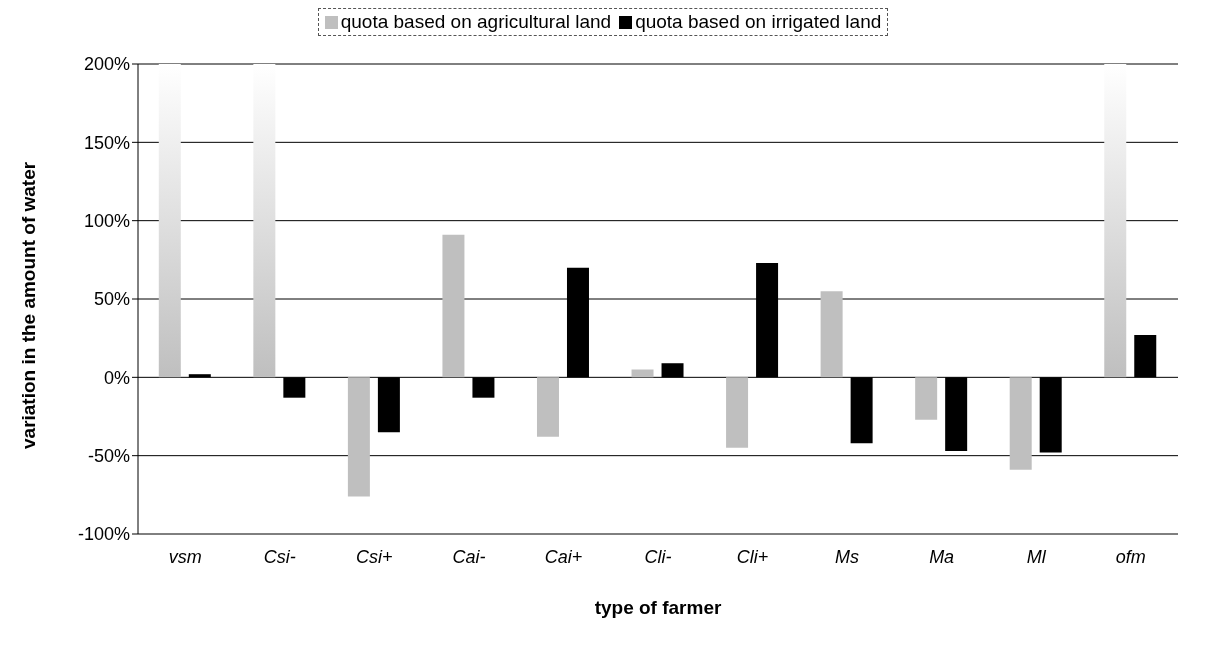 This screenshot has height=666, width=1210. What do you see at coordinates (111, 299) in the screenshot?
I see `y-tick-label: 50%` at bounding box center [111, 299].